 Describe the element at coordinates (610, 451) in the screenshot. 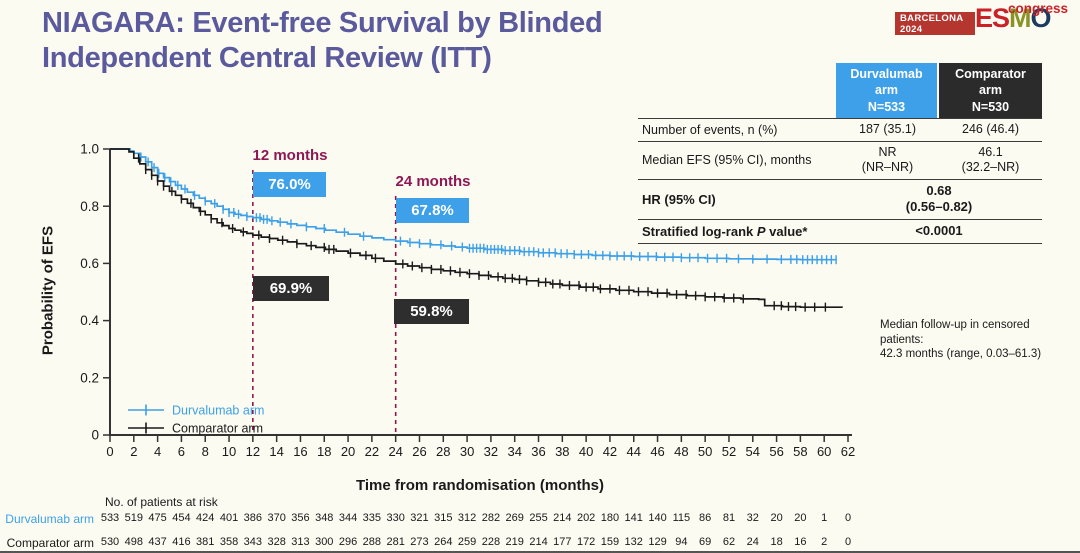

I see `svg-text: 42` at that location.